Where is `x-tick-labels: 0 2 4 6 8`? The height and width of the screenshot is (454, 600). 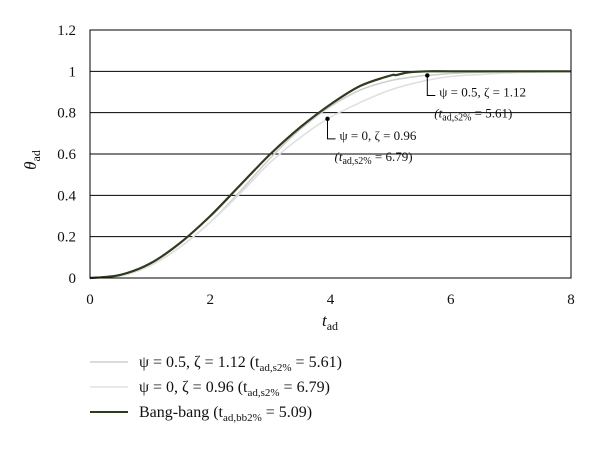
x-tick-labels: 0 2 4 6 8 is located at coordinates (330, 300).